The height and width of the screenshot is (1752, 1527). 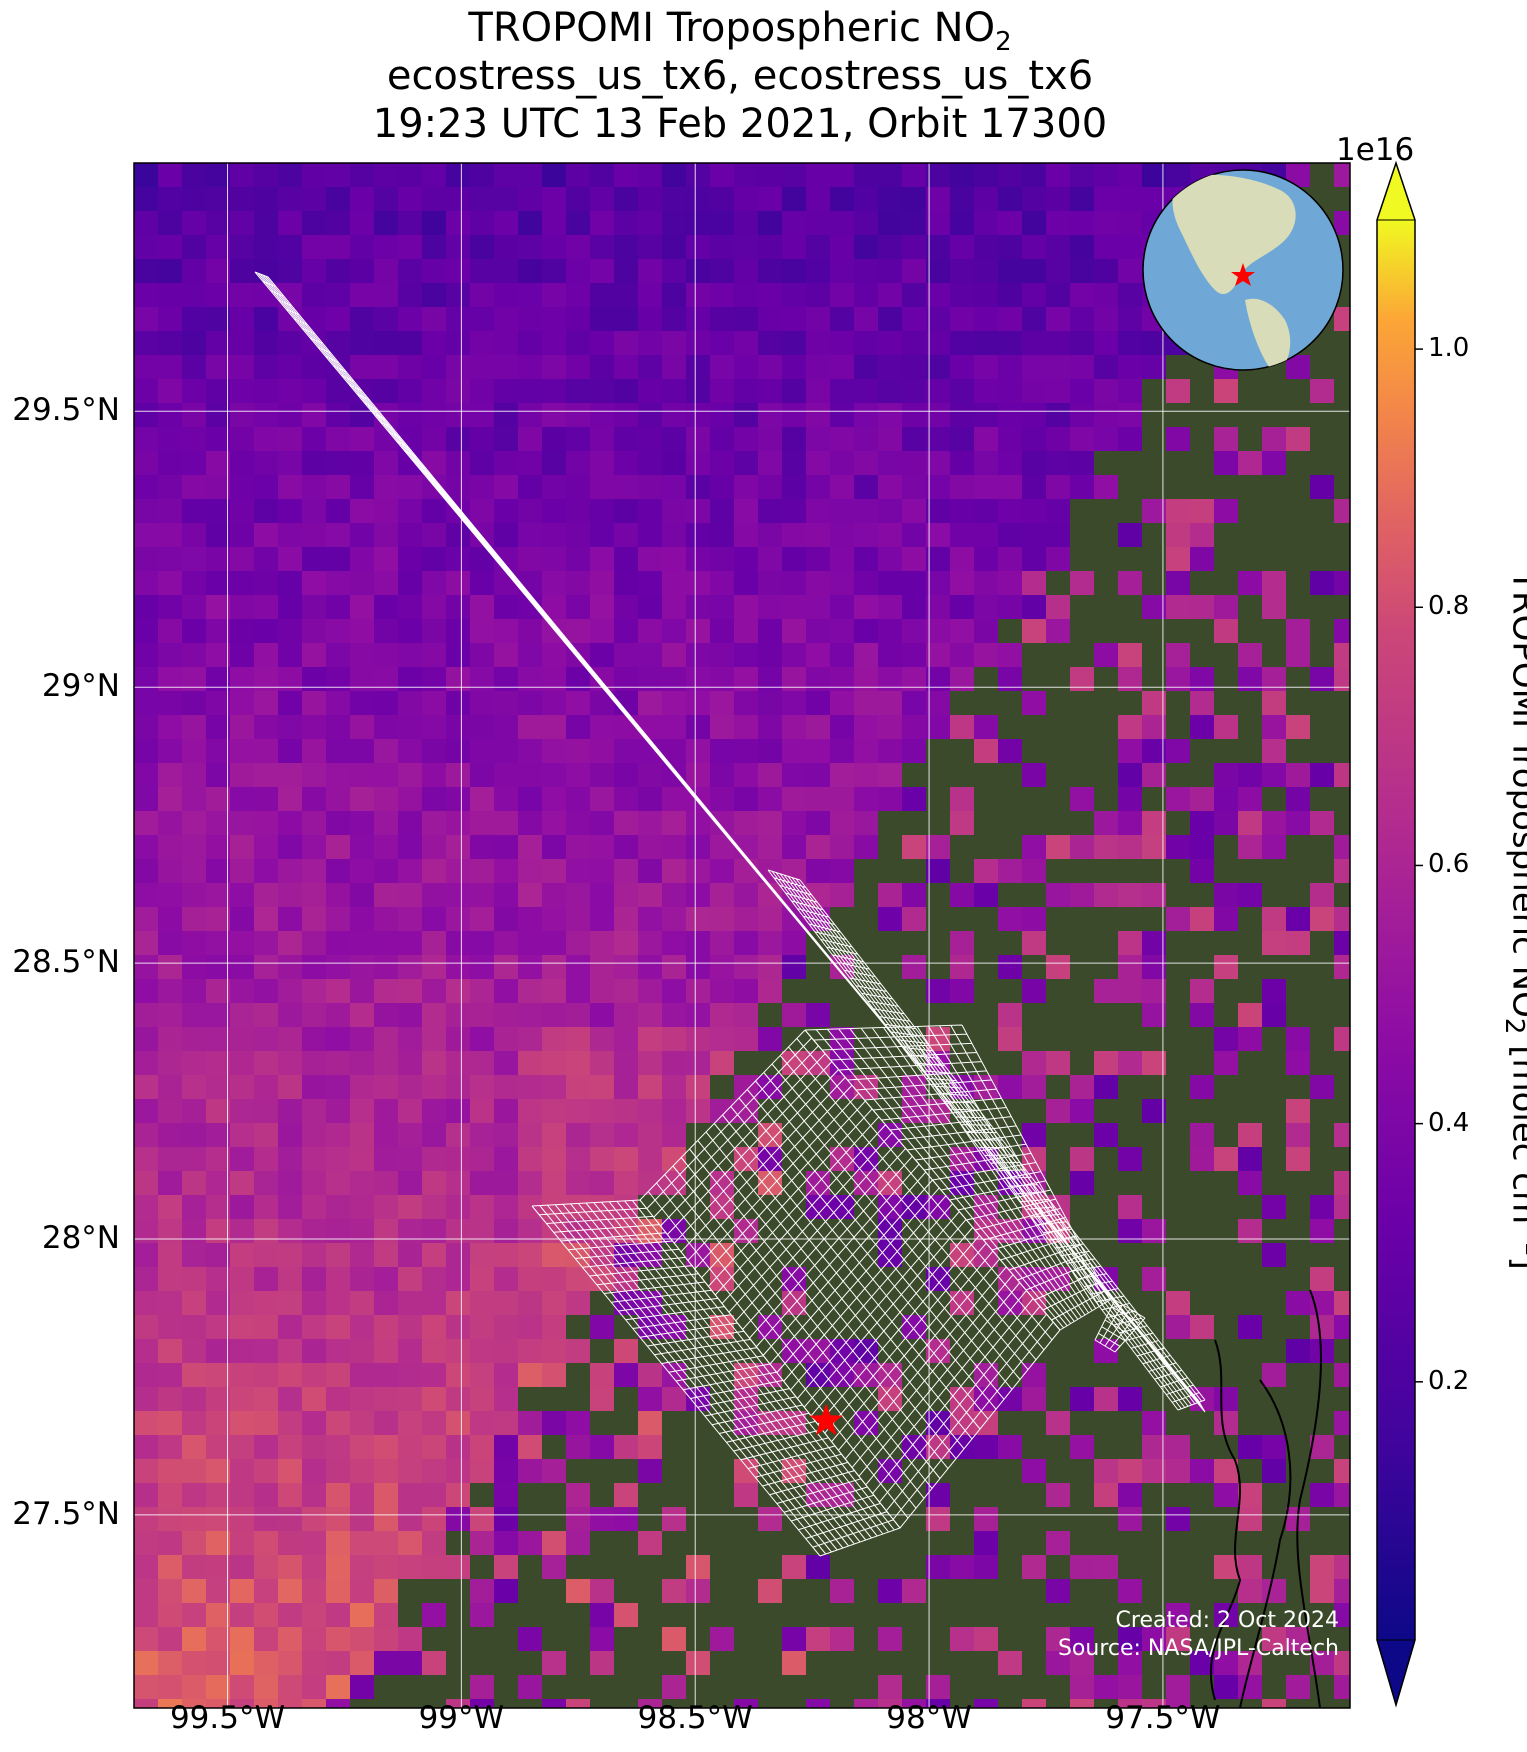 What do you see at coordinates (1243, 274) in the screenshot?
I see `globe-location-star` at bounding box center [1243, 274].